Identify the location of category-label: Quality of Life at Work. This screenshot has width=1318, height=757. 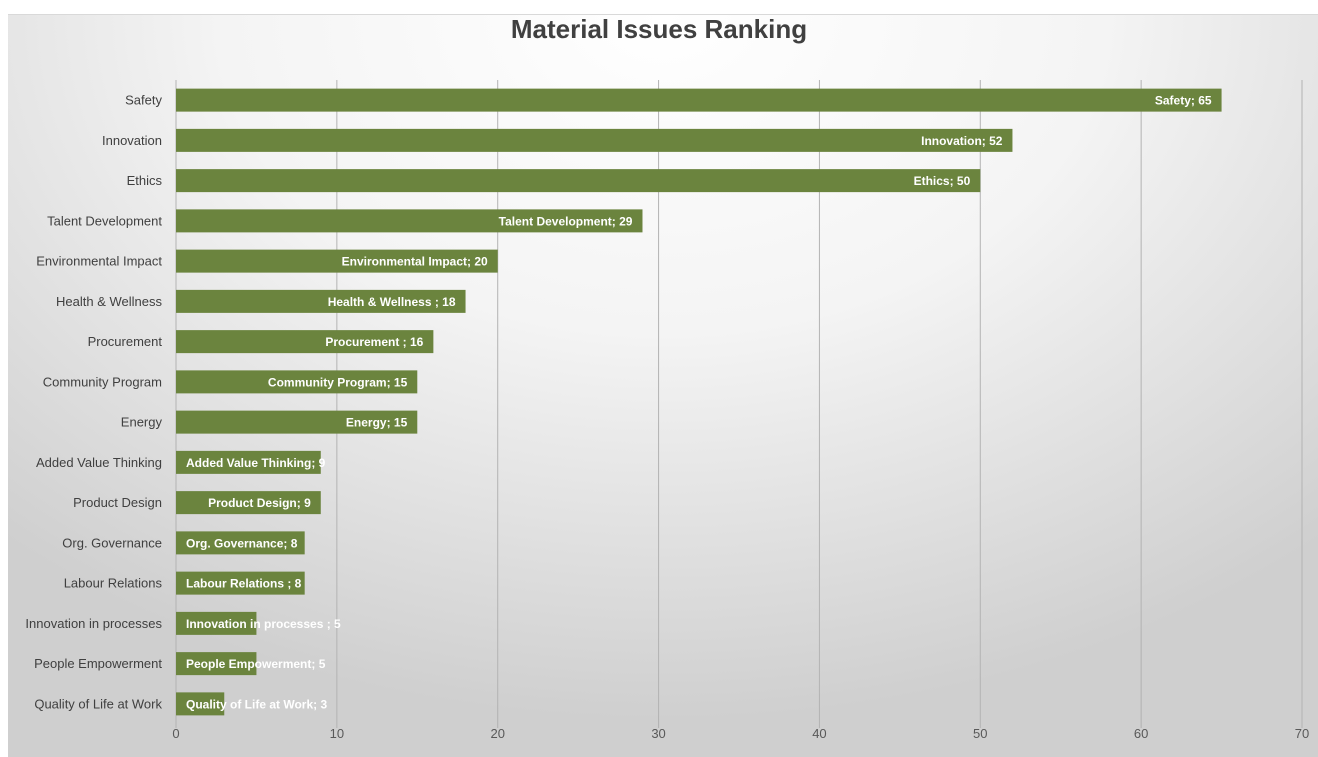
(98, 703).